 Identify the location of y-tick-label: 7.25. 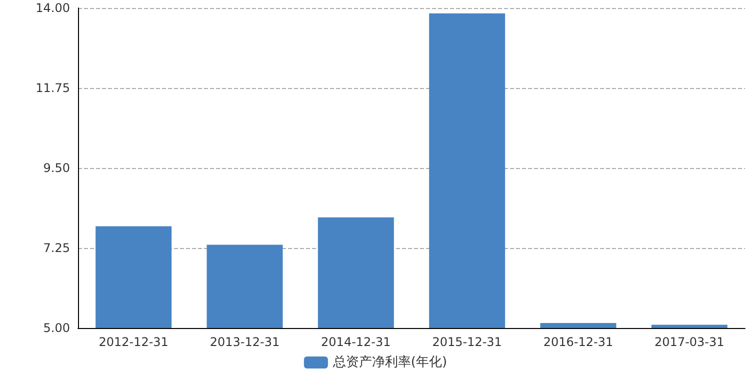
(56, 248).